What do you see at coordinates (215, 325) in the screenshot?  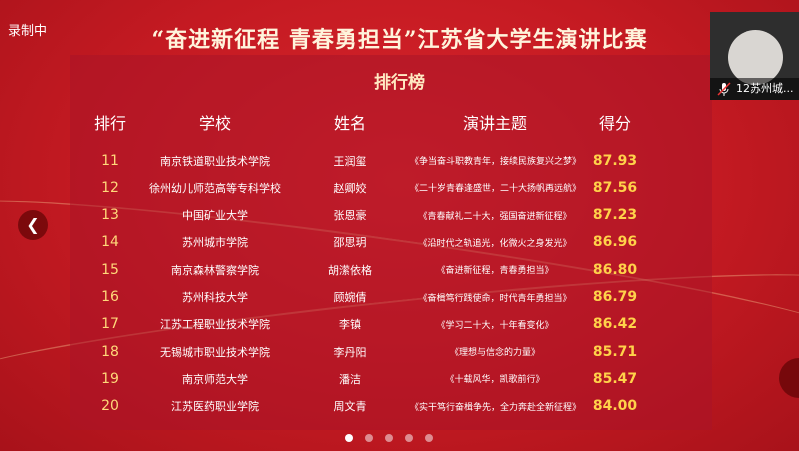 I see `cell-school: 江苏工程职业技术学院` at bounding box center [215, 325].